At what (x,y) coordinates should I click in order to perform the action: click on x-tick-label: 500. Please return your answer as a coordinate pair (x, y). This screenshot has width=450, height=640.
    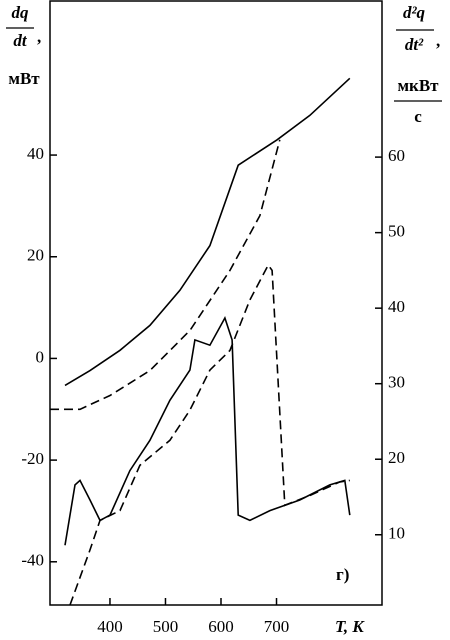
    Looking at the image, I should click on (166, 626).